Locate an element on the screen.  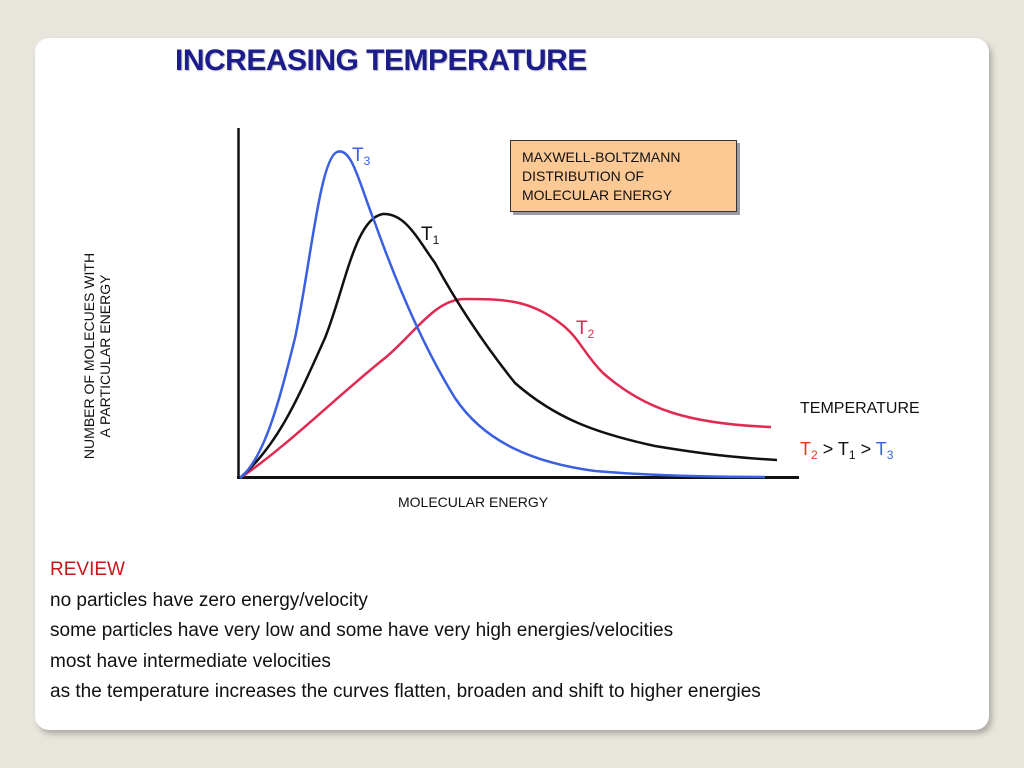
review-line: most have intermediate velocities is located at coordinates (190, 661).